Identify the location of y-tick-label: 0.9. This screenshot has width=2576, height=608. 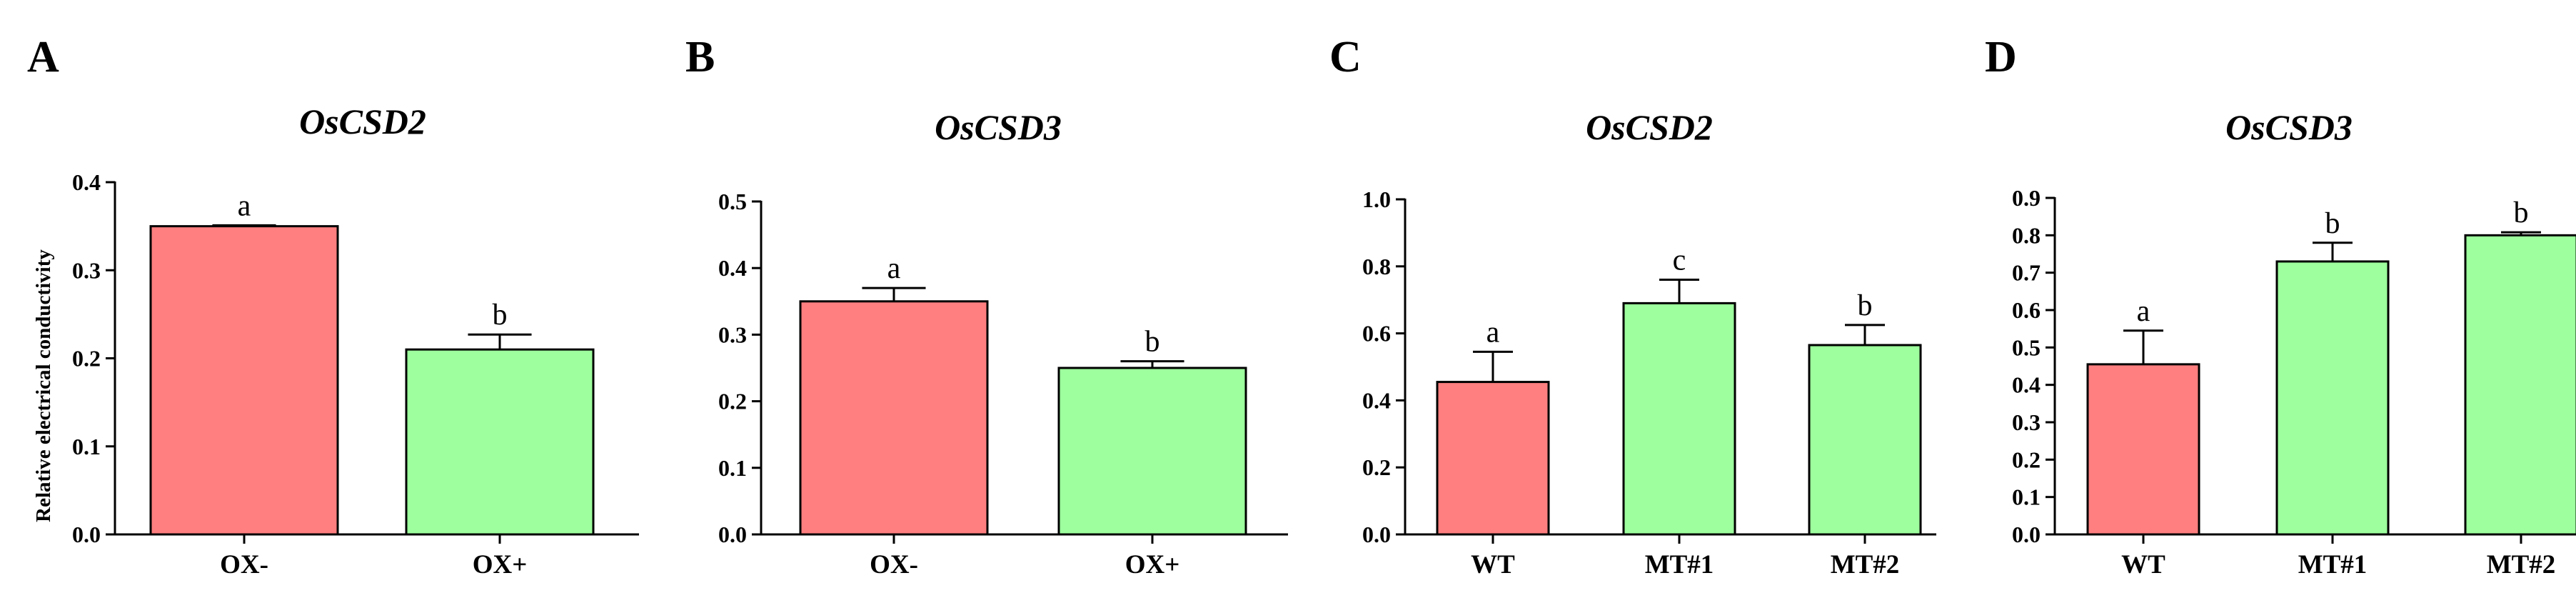
(2026, 198).